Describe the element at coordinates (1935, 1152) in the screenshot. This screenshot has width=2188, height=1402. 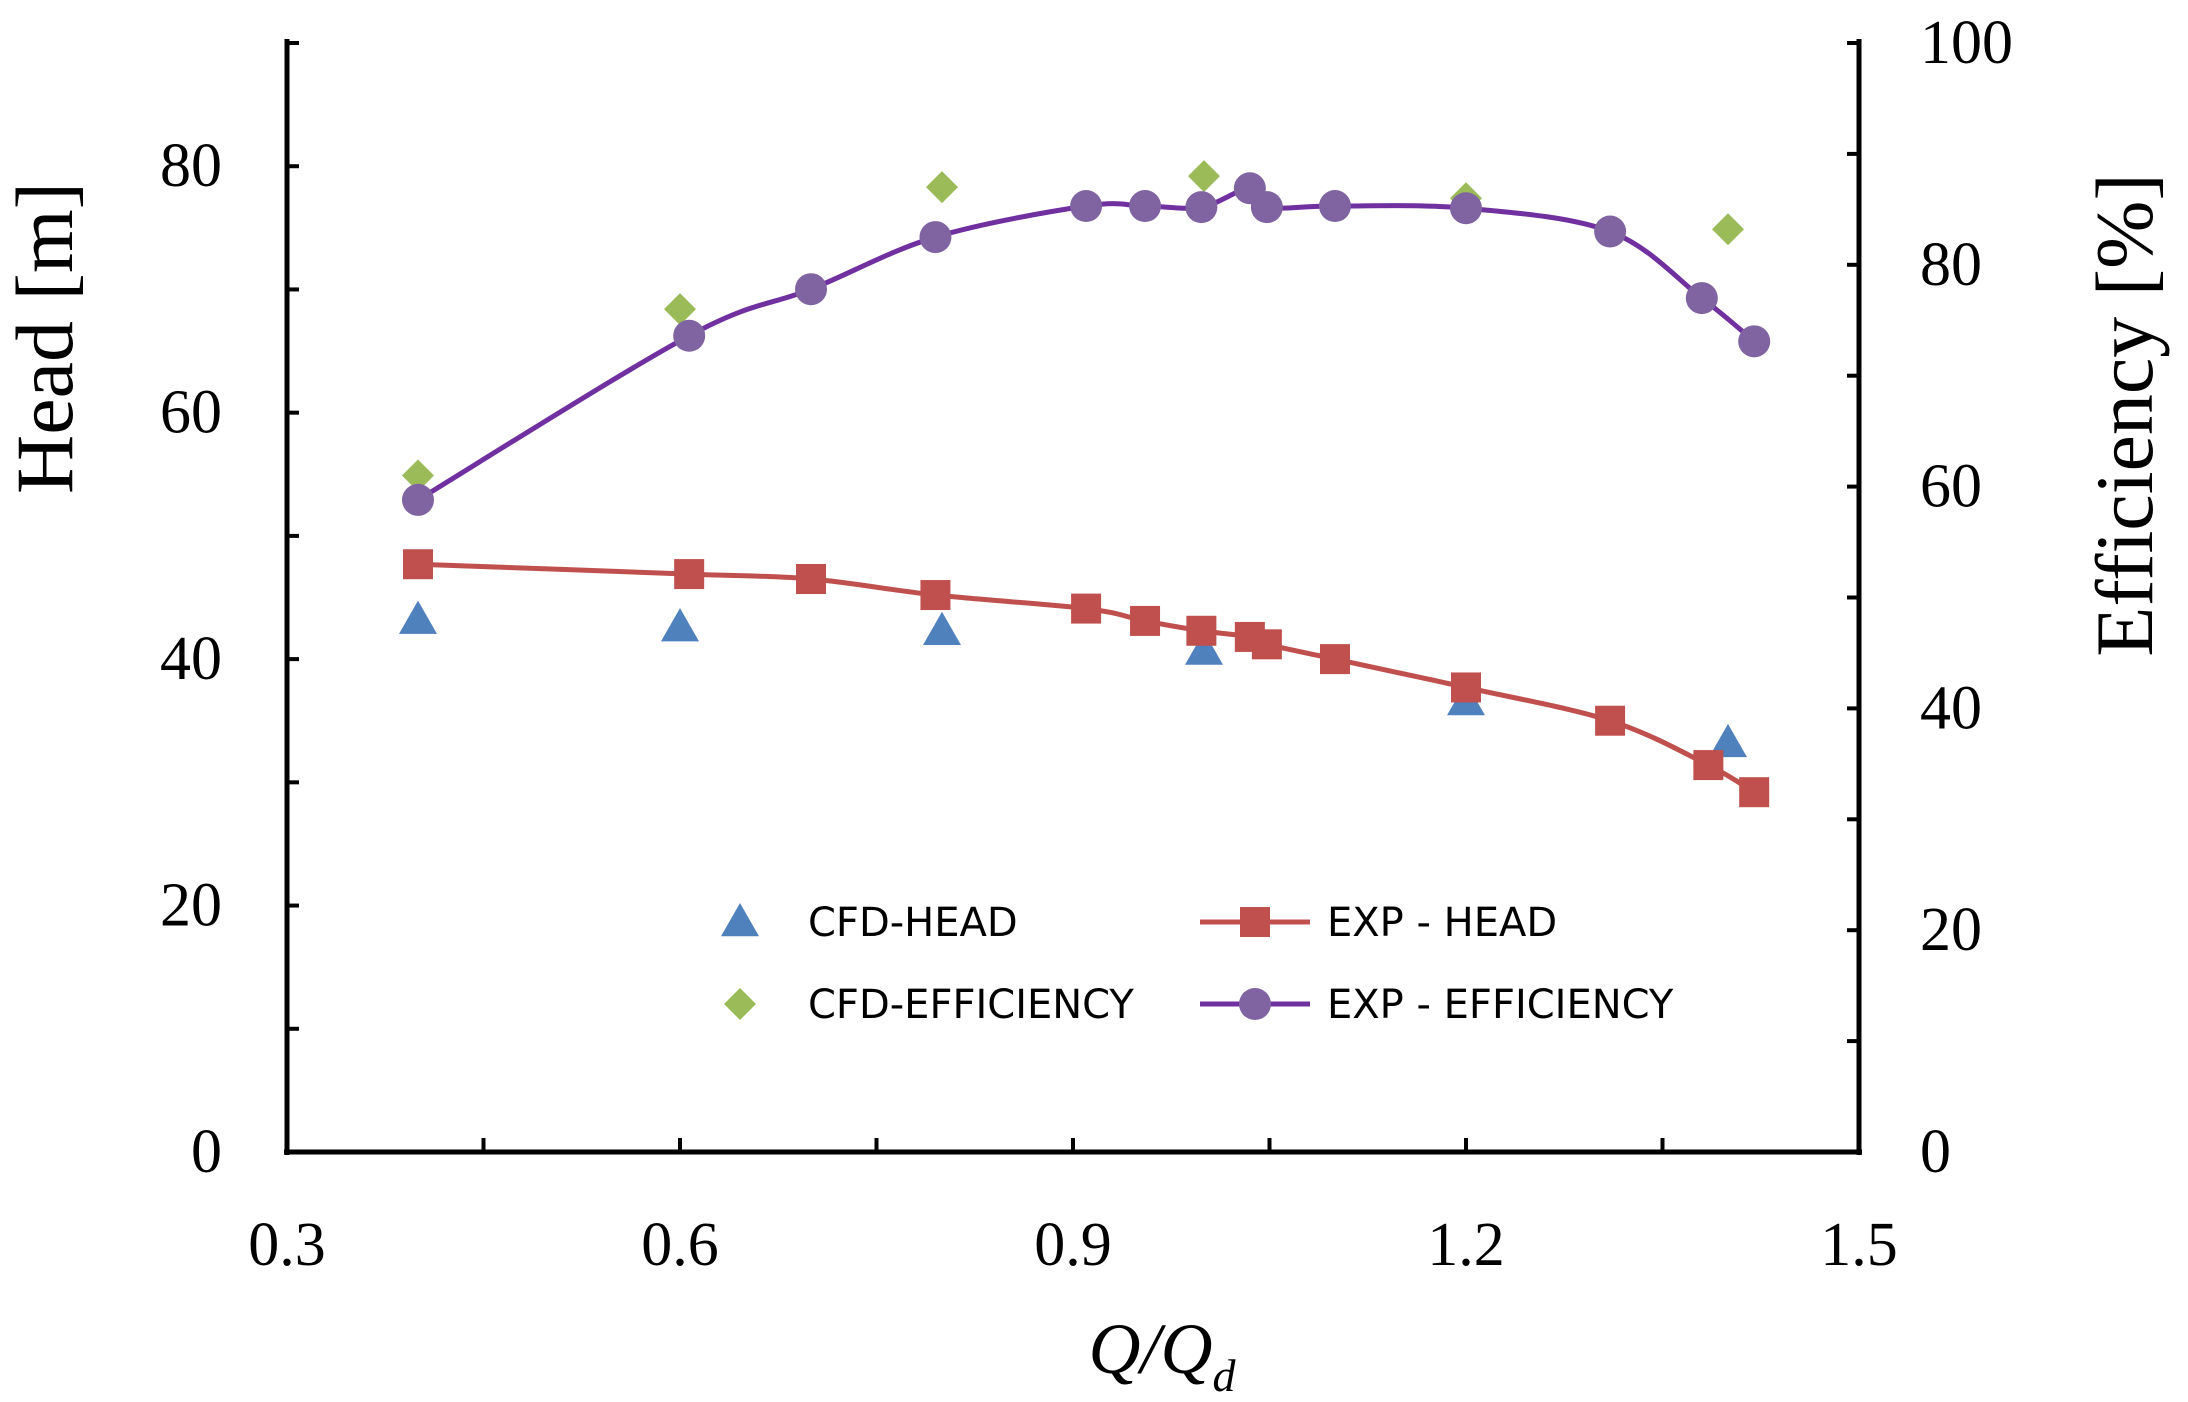
I see `y-right-tick-label: 0` at that location.